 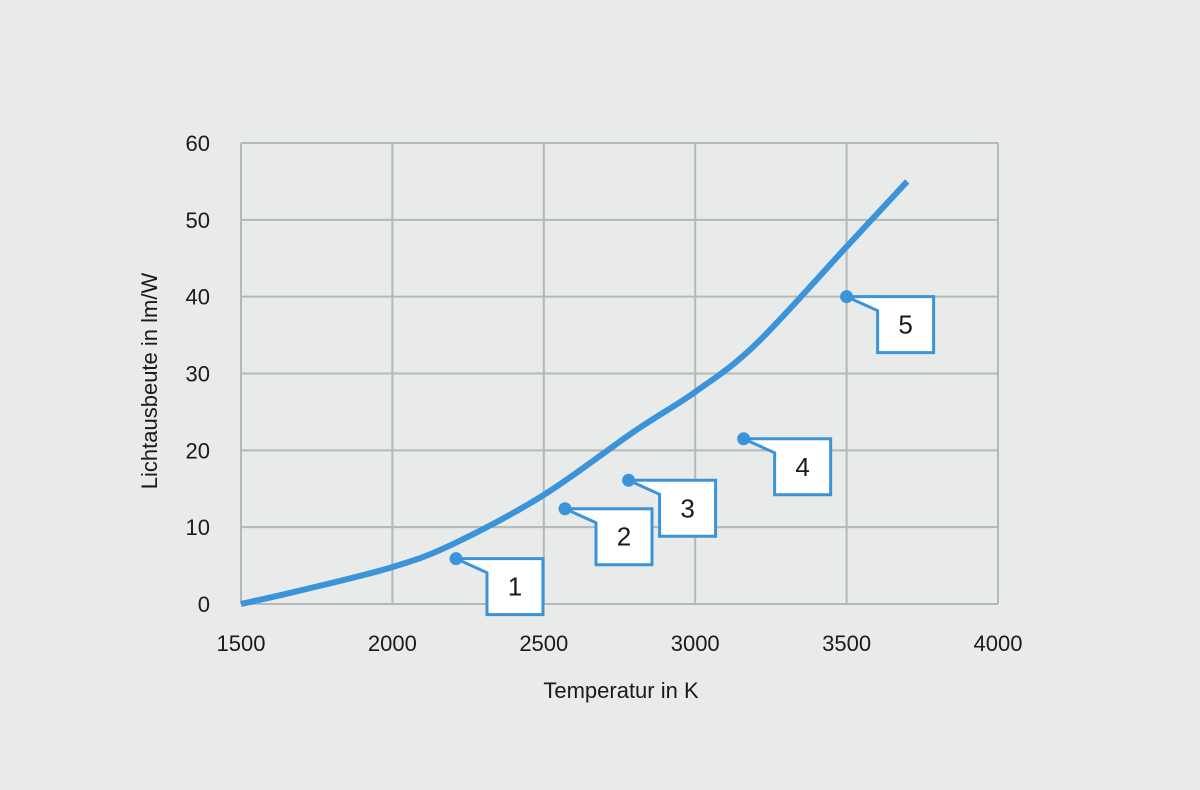 I want to click on x-tick-label: 2500, so click(x=543, y=643).